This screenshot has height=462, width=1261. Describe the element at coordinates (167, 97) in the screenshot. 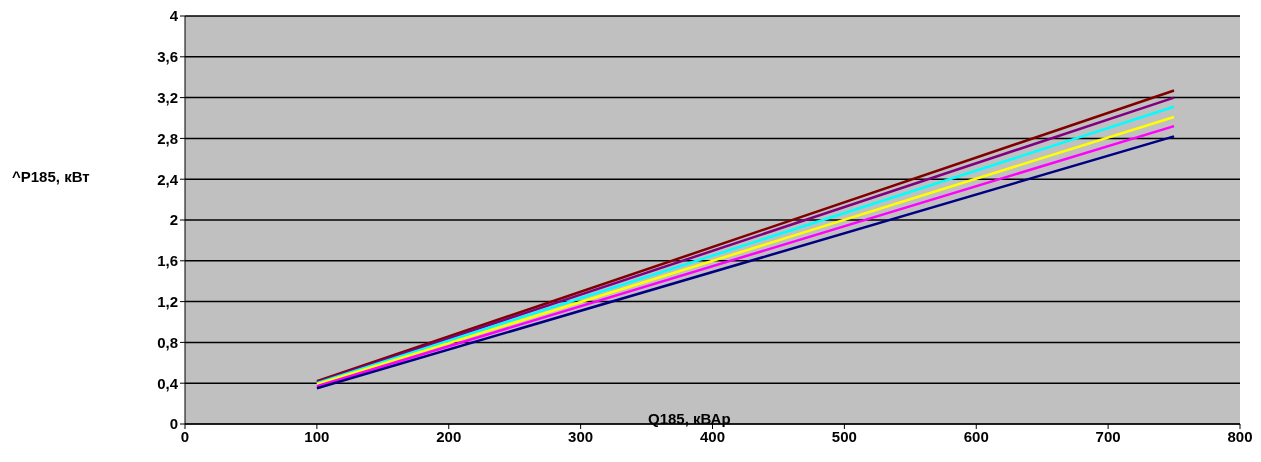

I see `y-tick-label: 3,2` at that location.